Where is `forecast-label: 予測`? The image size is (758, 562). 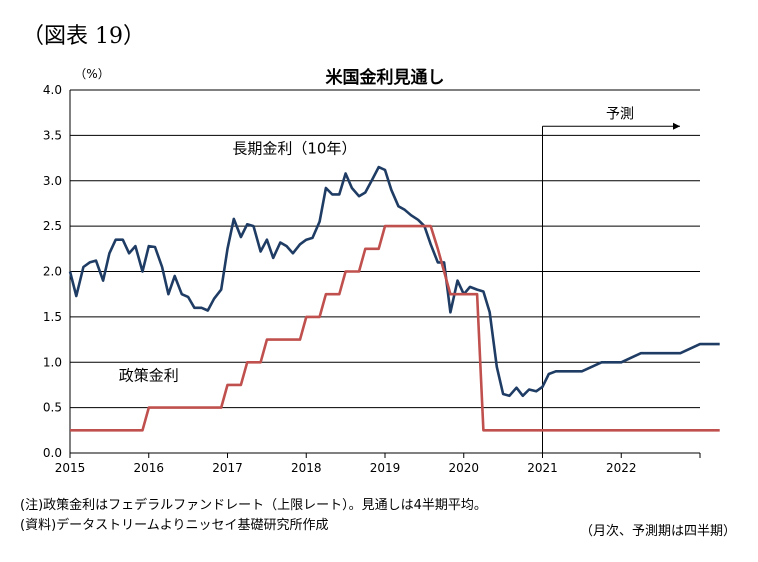 forecast-label: 予測 is located at coordinates (620, 114).